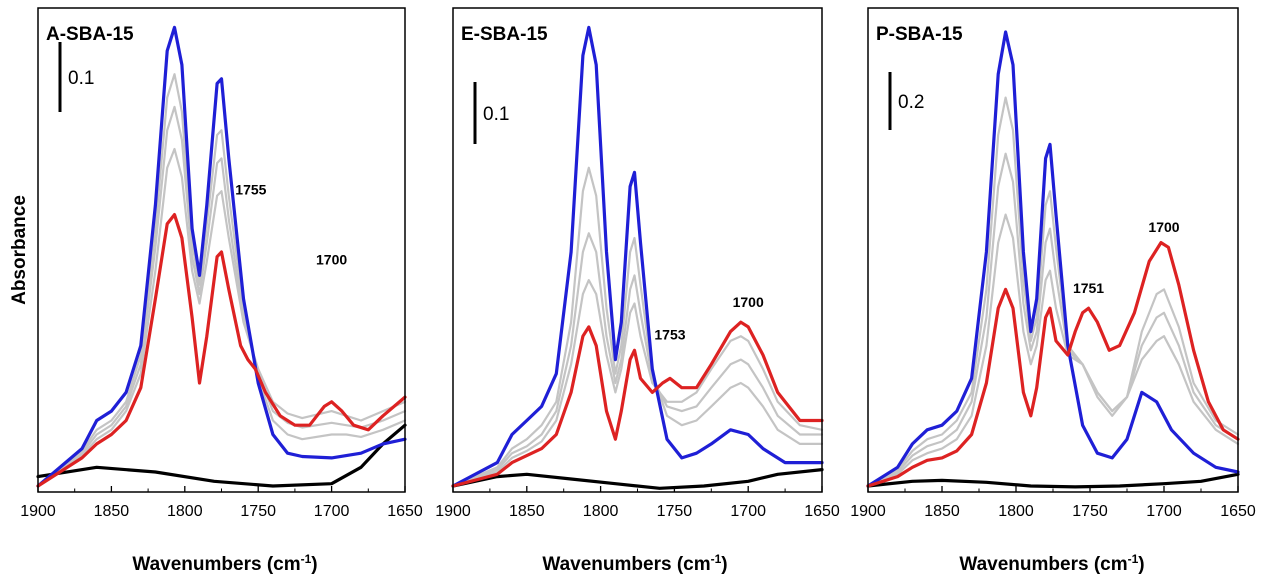 This screenshot has height=581, width=1262. I want to click on x-axis-label-1: Wavenumbers (cm-1), so click(224, 563).